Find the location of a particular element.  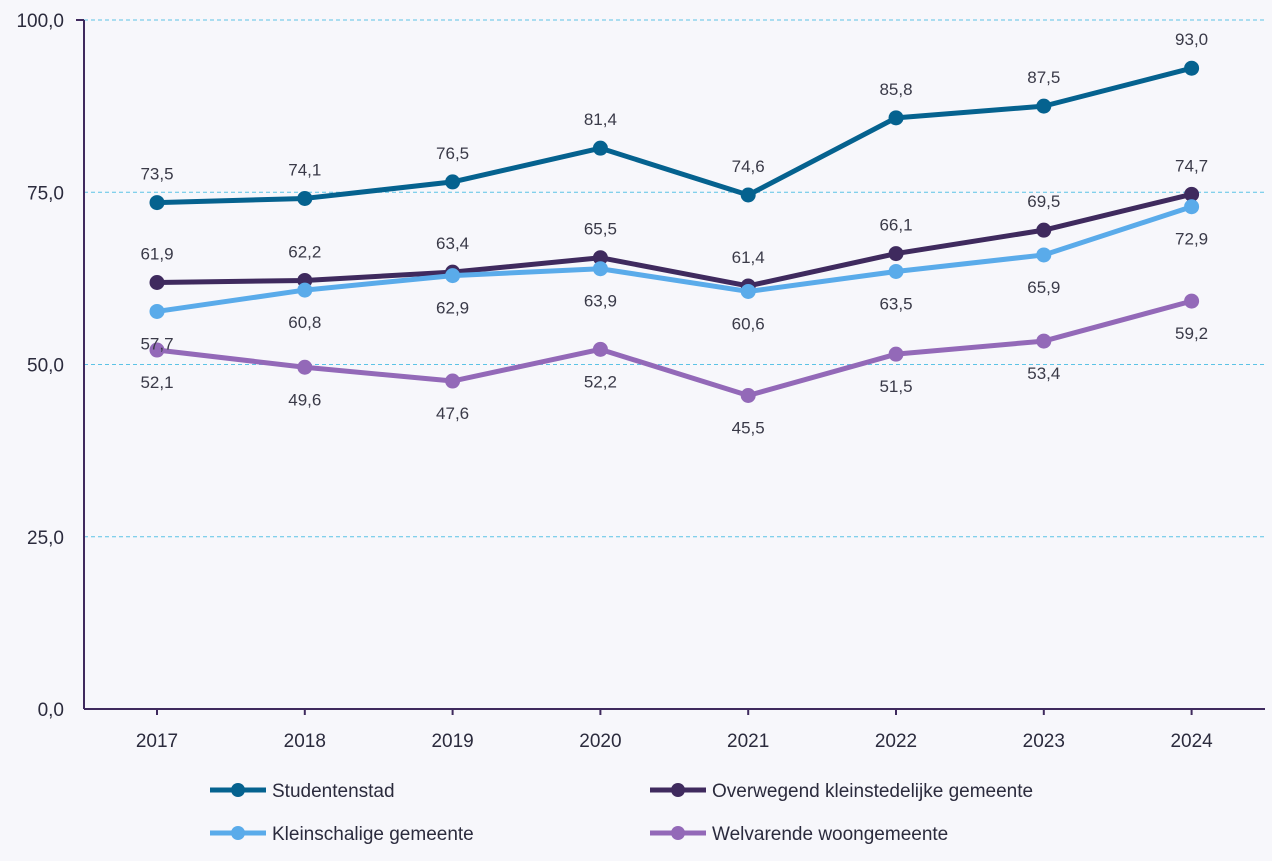

data-label-welvarend: 59,2 is located at coordinates (1191, 333).